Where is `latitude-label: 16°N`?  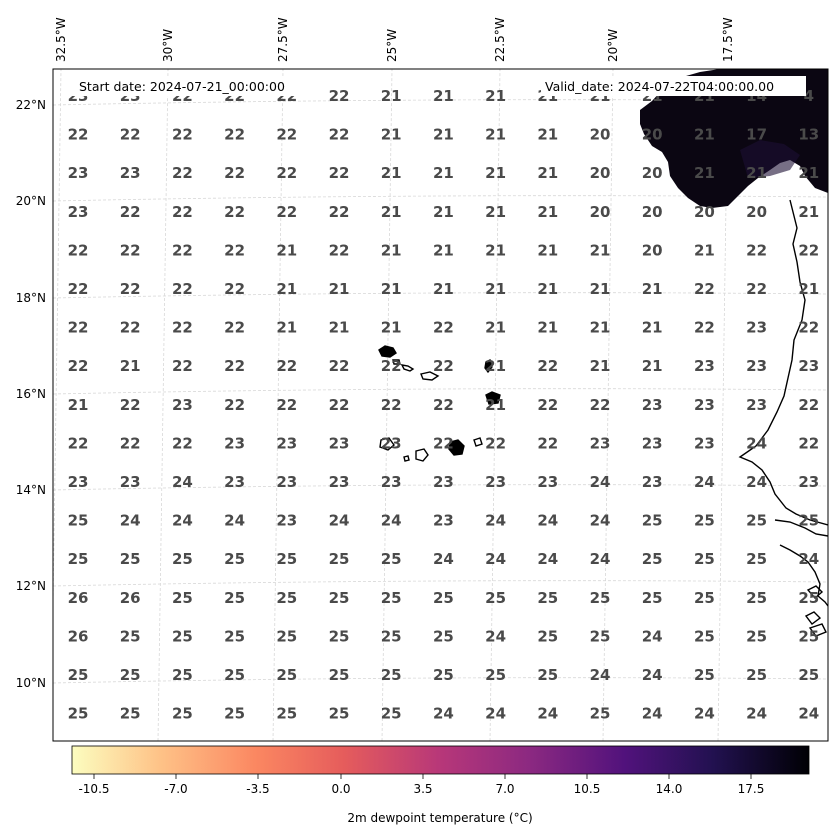
latitude-label: 16°N is located at coordinates (31, 394).